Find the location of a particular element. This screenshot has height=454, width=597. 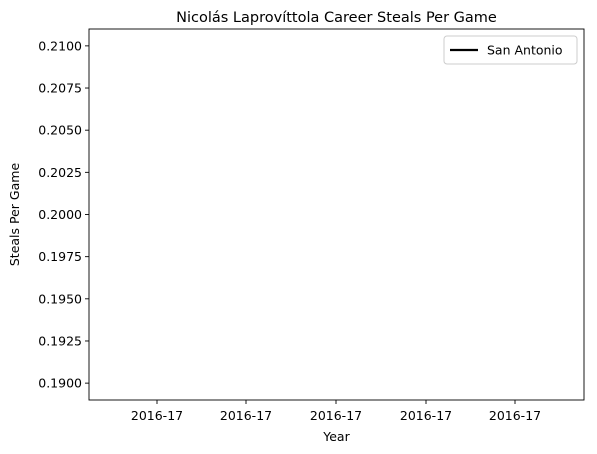

y-tick-label: 0.1950 is located at coordinates (60, 298).